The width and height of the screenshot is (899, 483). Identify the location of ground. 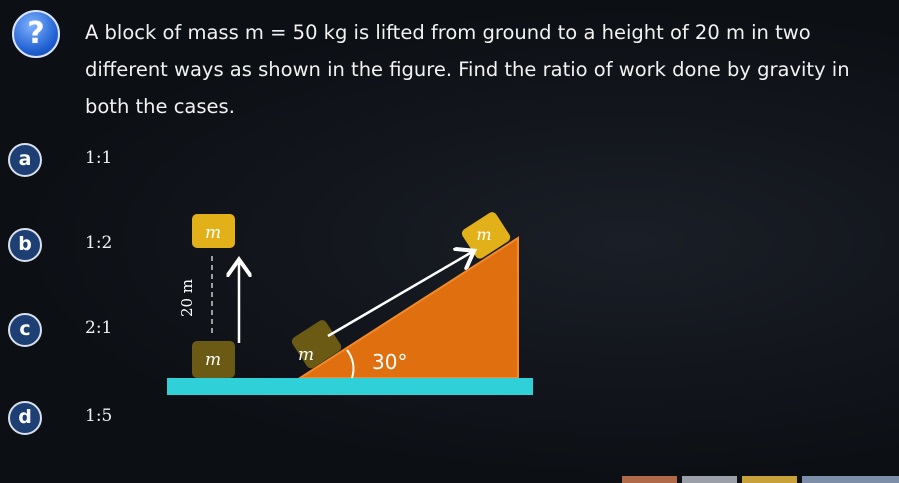
(350, 386).